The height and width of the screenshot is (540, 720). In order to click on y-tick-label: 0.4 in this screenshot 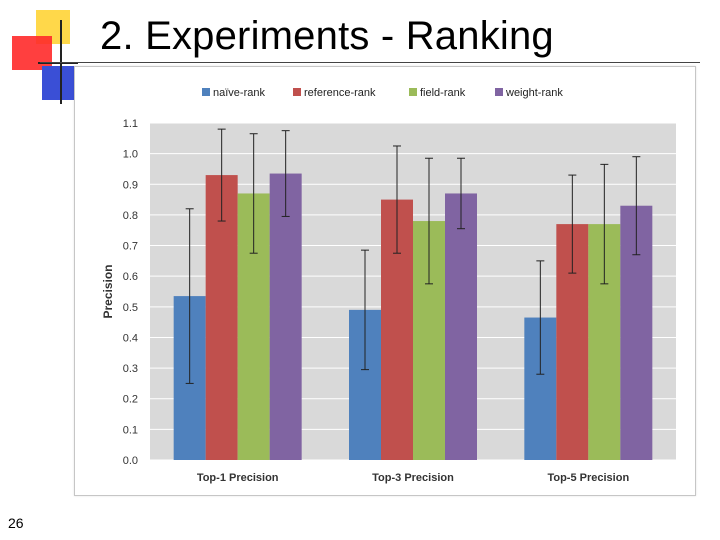, I will do `click(130, 338)`.